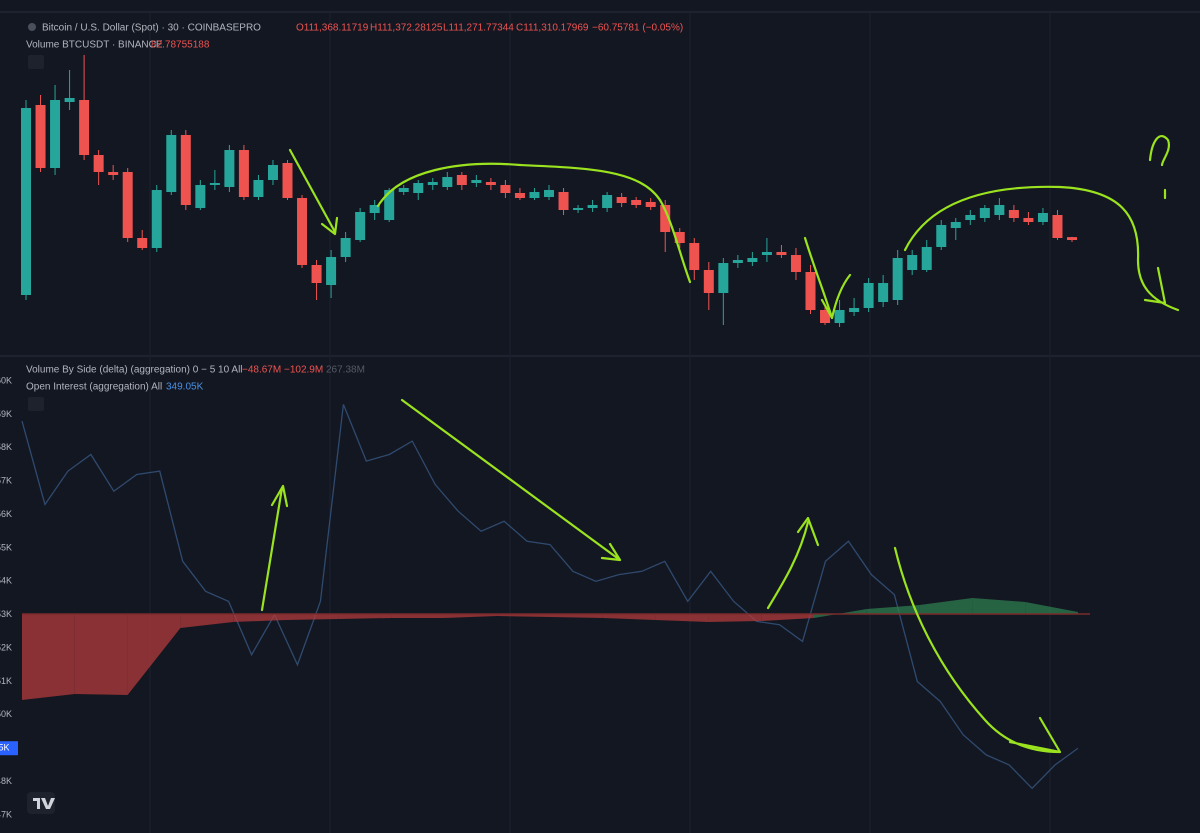 Image resolution: width=1200 pixels, height=833 pixels. Describe the element at coordinates (6, 581) in the screenshot. I see `y-tick-label: 354K` at that location.